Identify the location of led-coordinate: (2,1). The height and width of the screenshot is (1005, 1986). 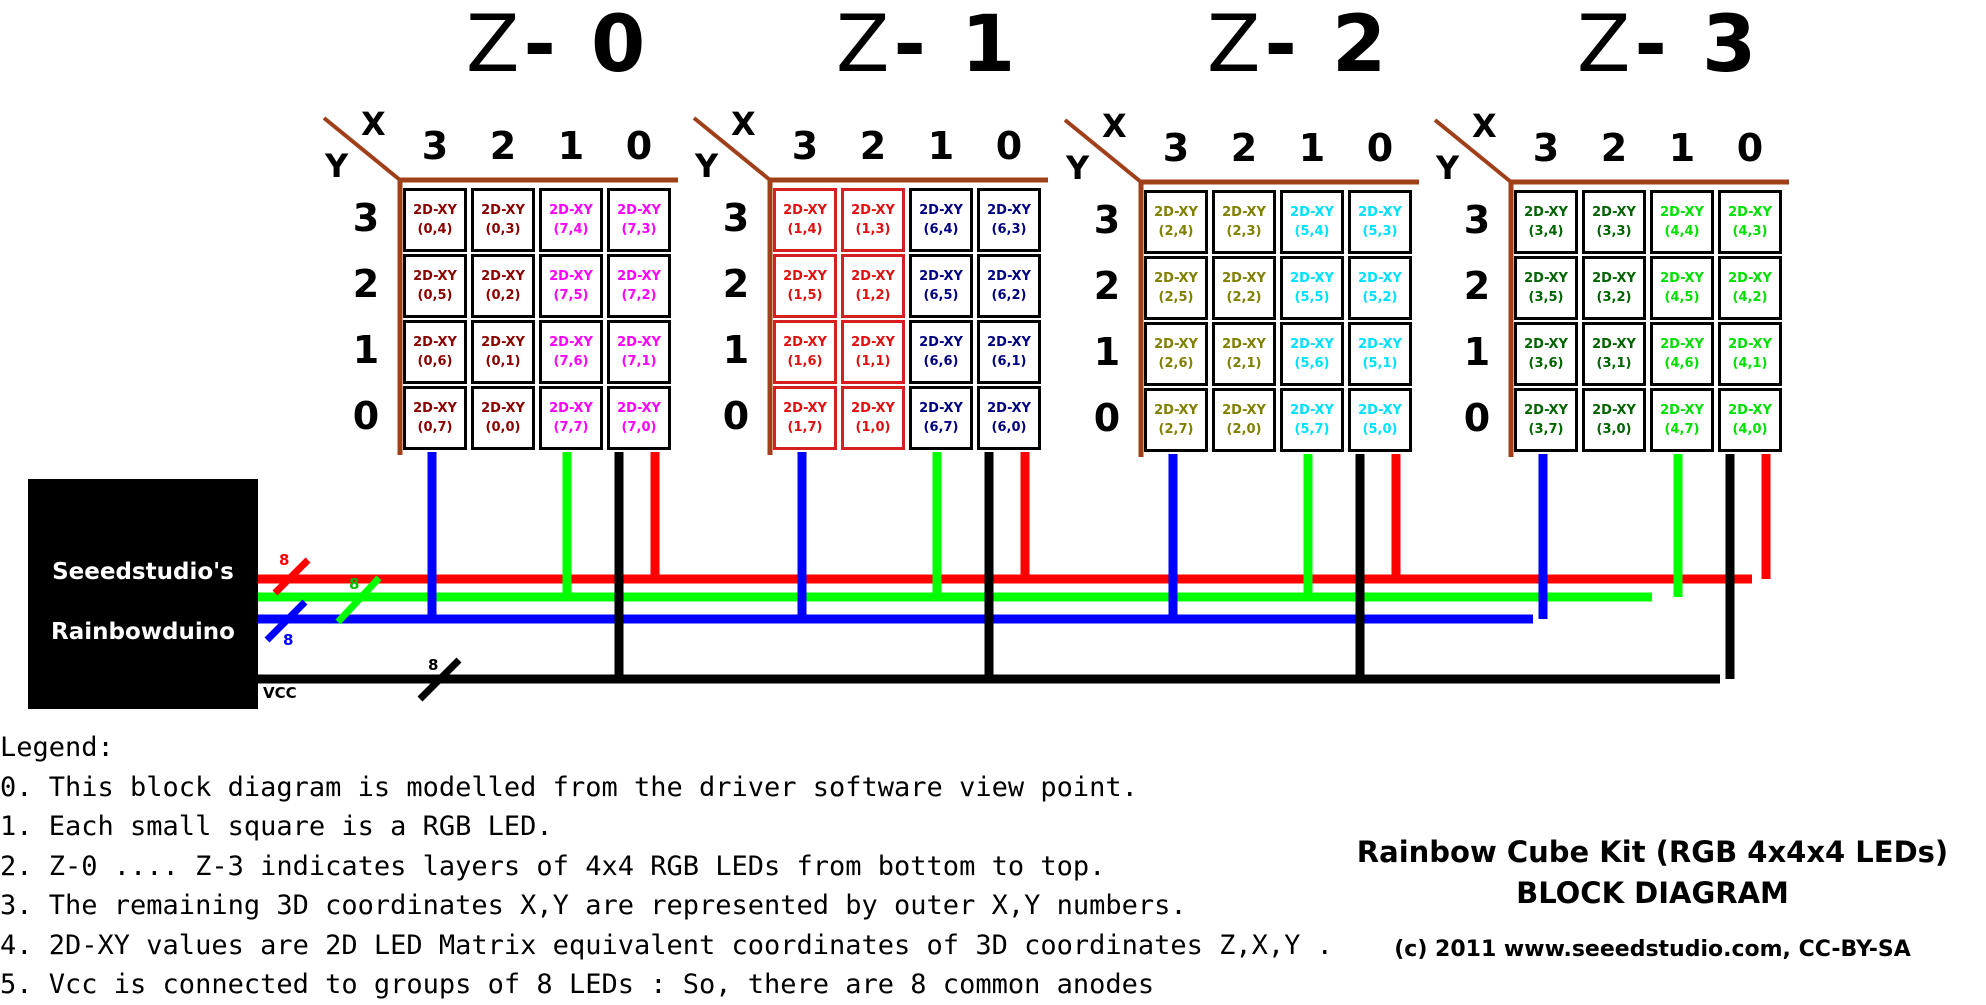
(1244, 363).